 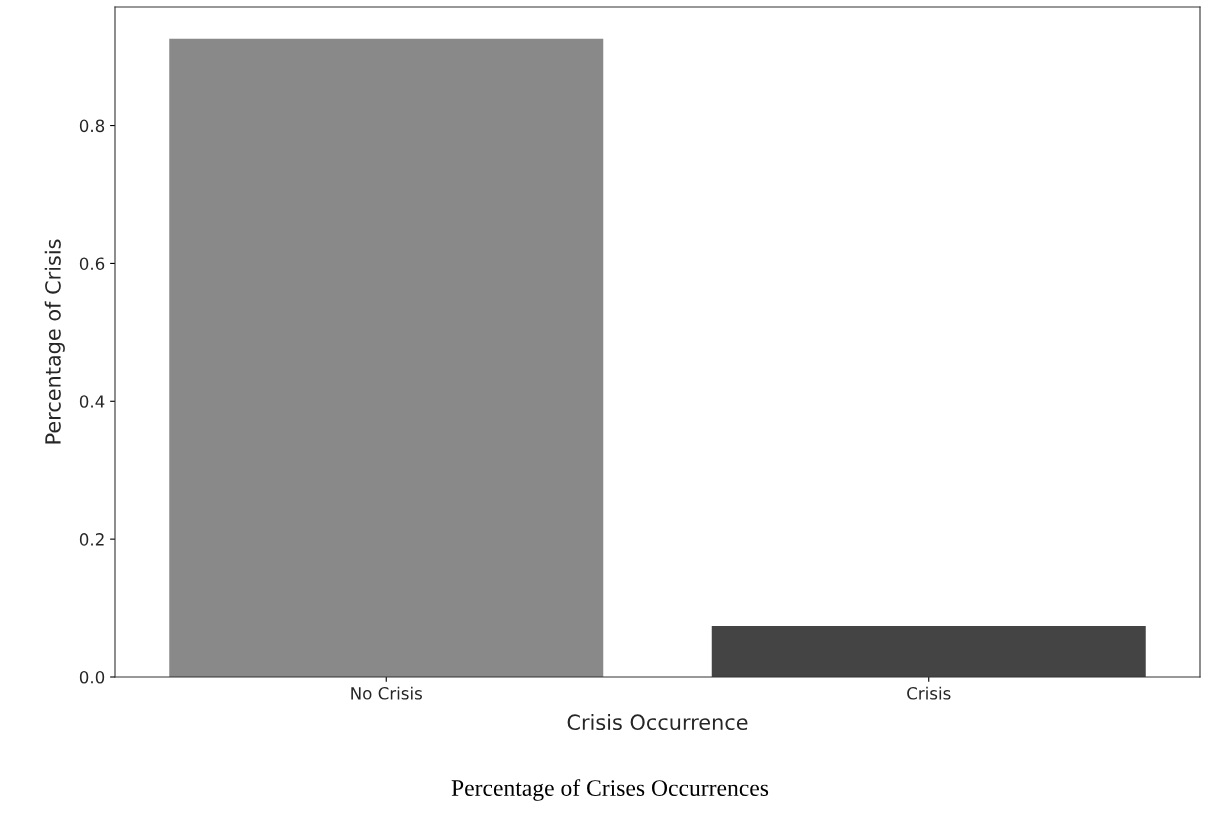 I want to click on text: Percentage of Crises Occurrences, so click(x=610, y=790).